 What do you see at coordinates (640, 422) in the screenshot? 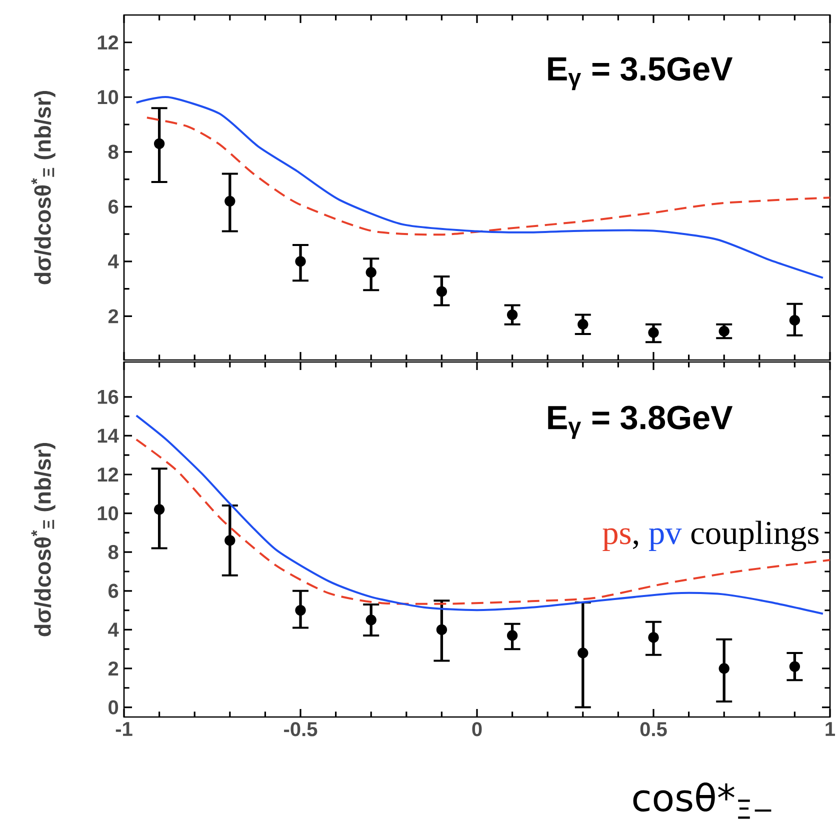
I see `annotation: E$_{γ}$ = 3.8GeV` at bounding box center [640, 422].